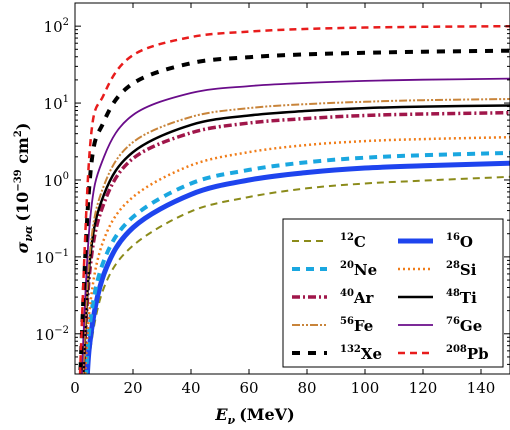 This screenshot has height=430, width=510. I want to click on x-tick-label: 120, so click(423, 388).